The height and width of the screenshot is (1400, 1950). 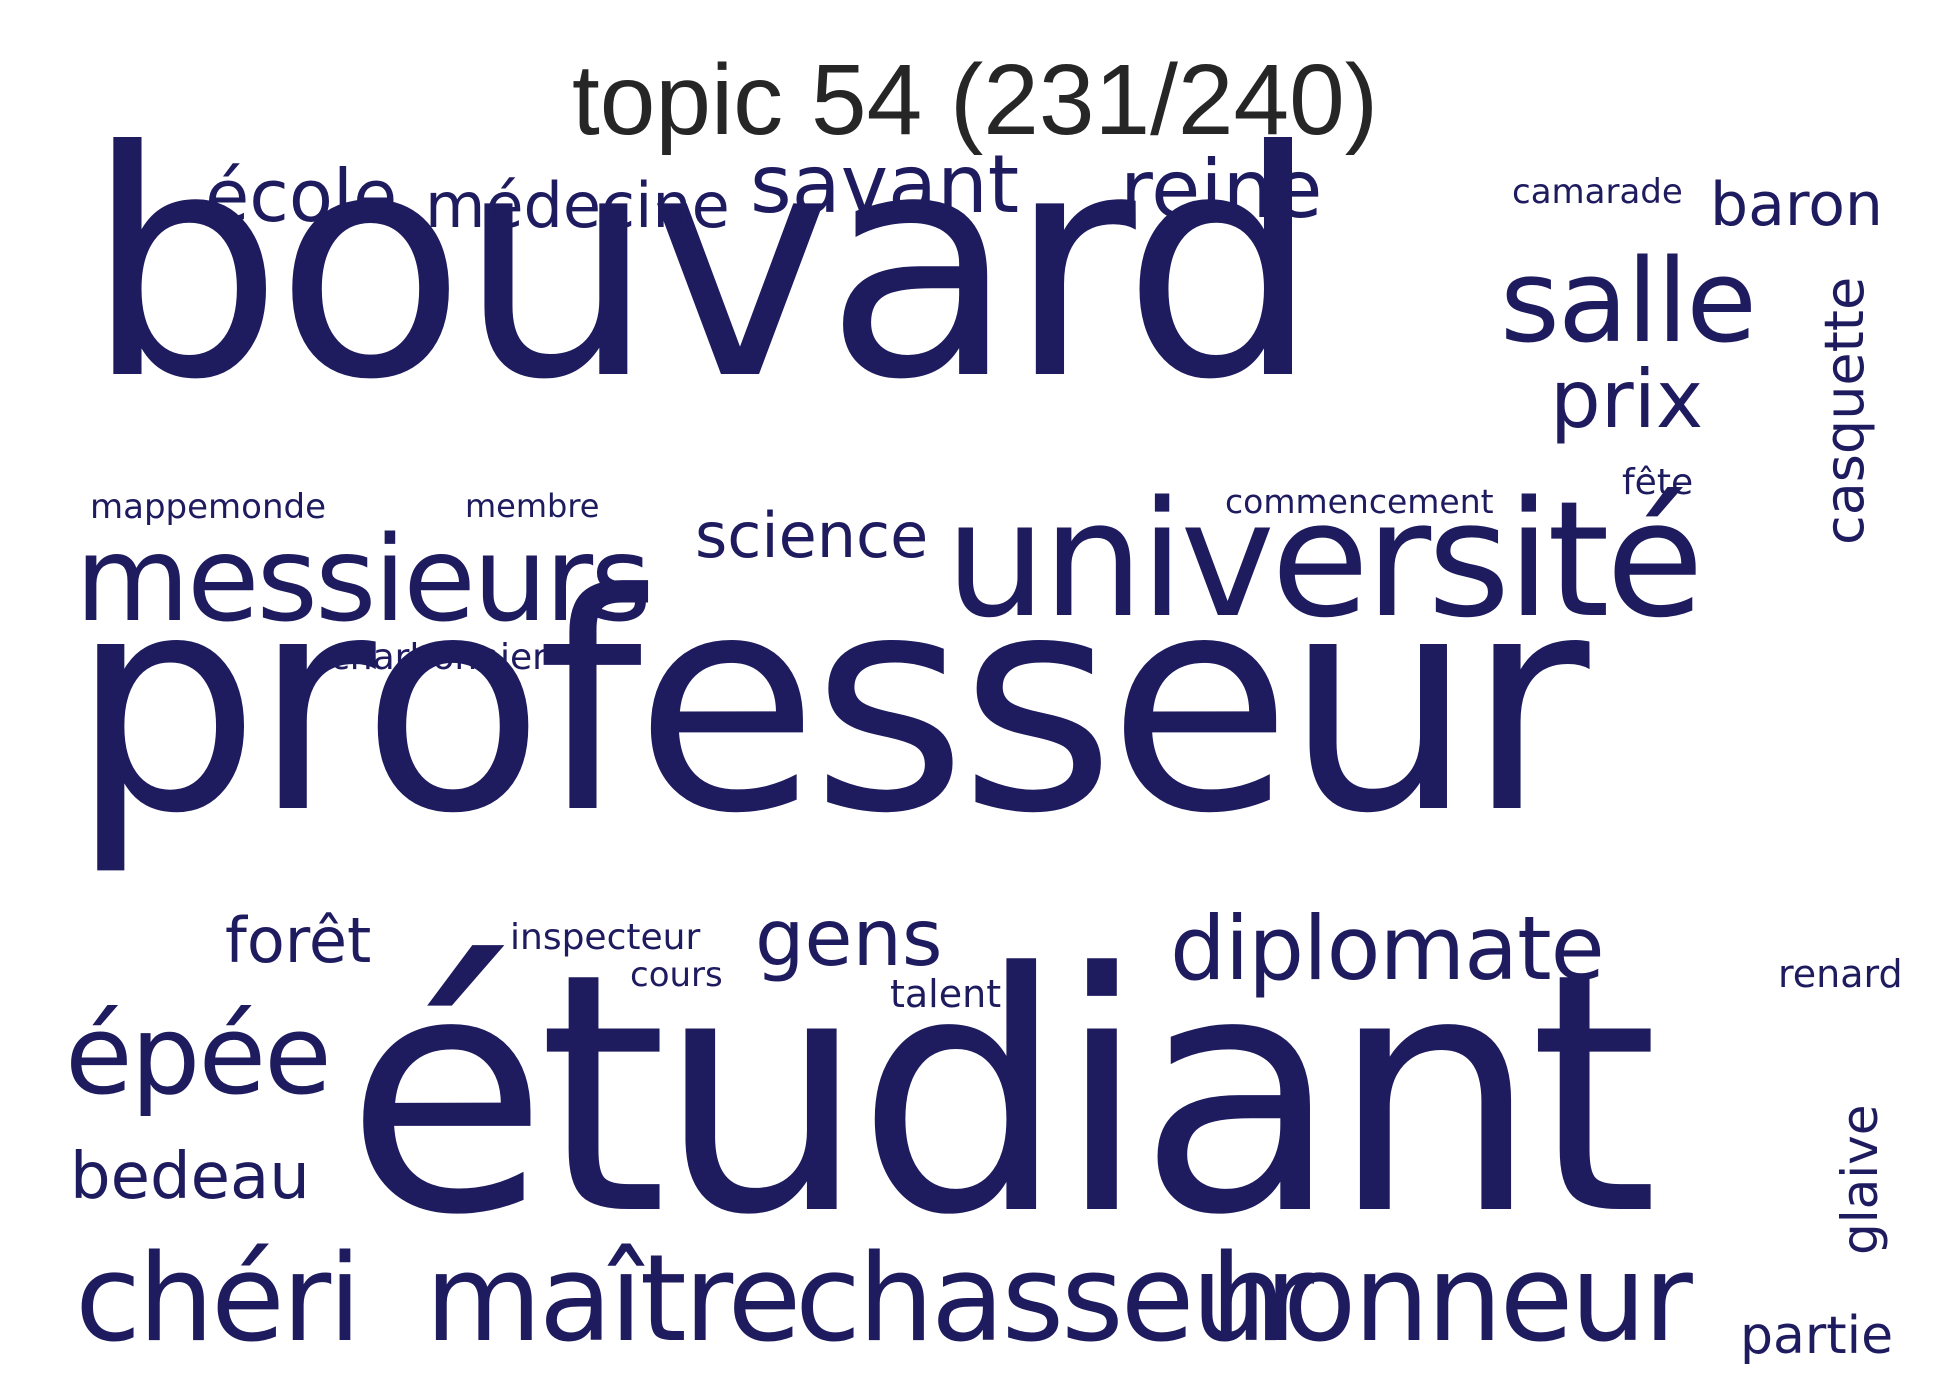 I want to click on word-maitre: maître, so click(x=613, y=1299).